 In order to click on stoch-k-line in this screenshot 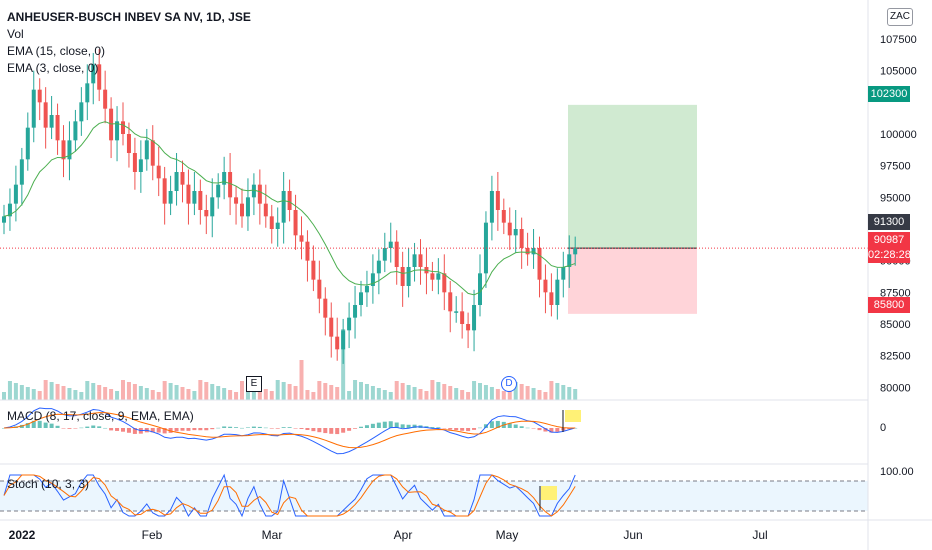, I will do `click(289, 495)`.